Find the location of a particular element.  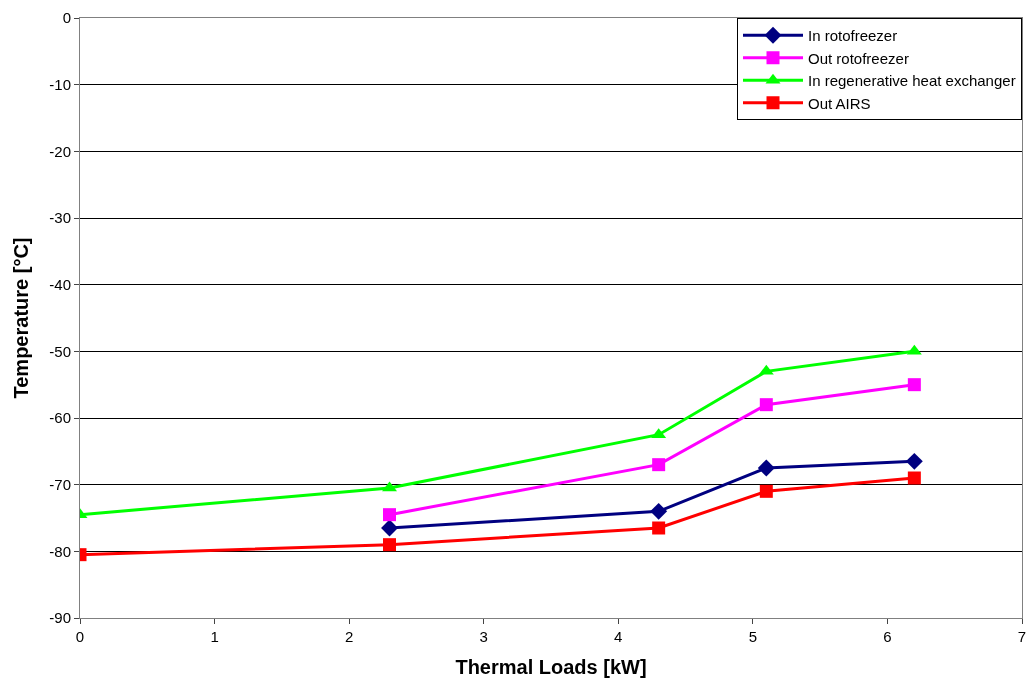

y-tick-label: -40 is located at coordinates (60, 284).